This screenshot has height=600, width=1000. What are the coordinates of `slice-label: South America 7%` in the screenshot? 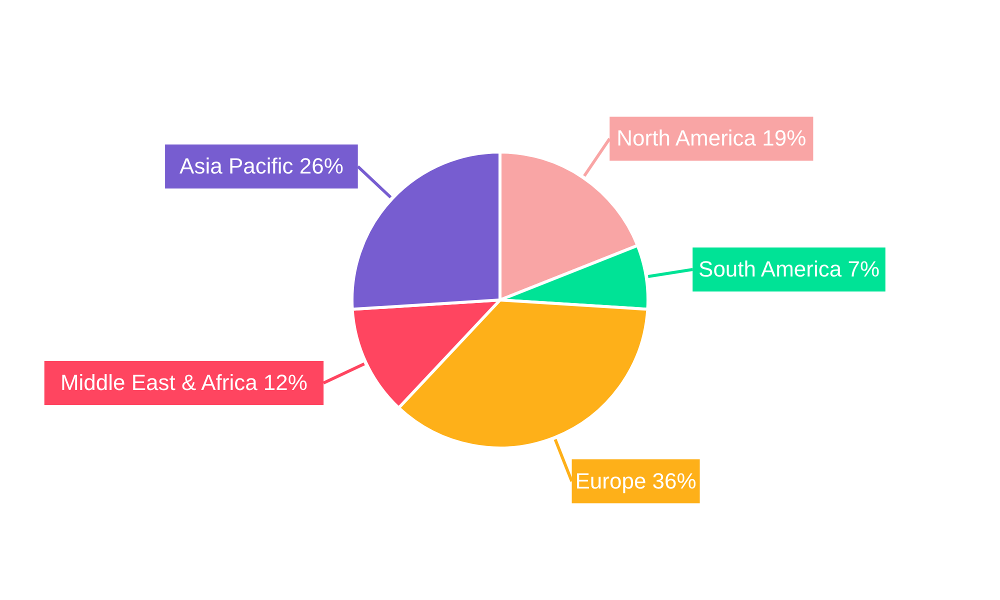 It's located at (789, 269).